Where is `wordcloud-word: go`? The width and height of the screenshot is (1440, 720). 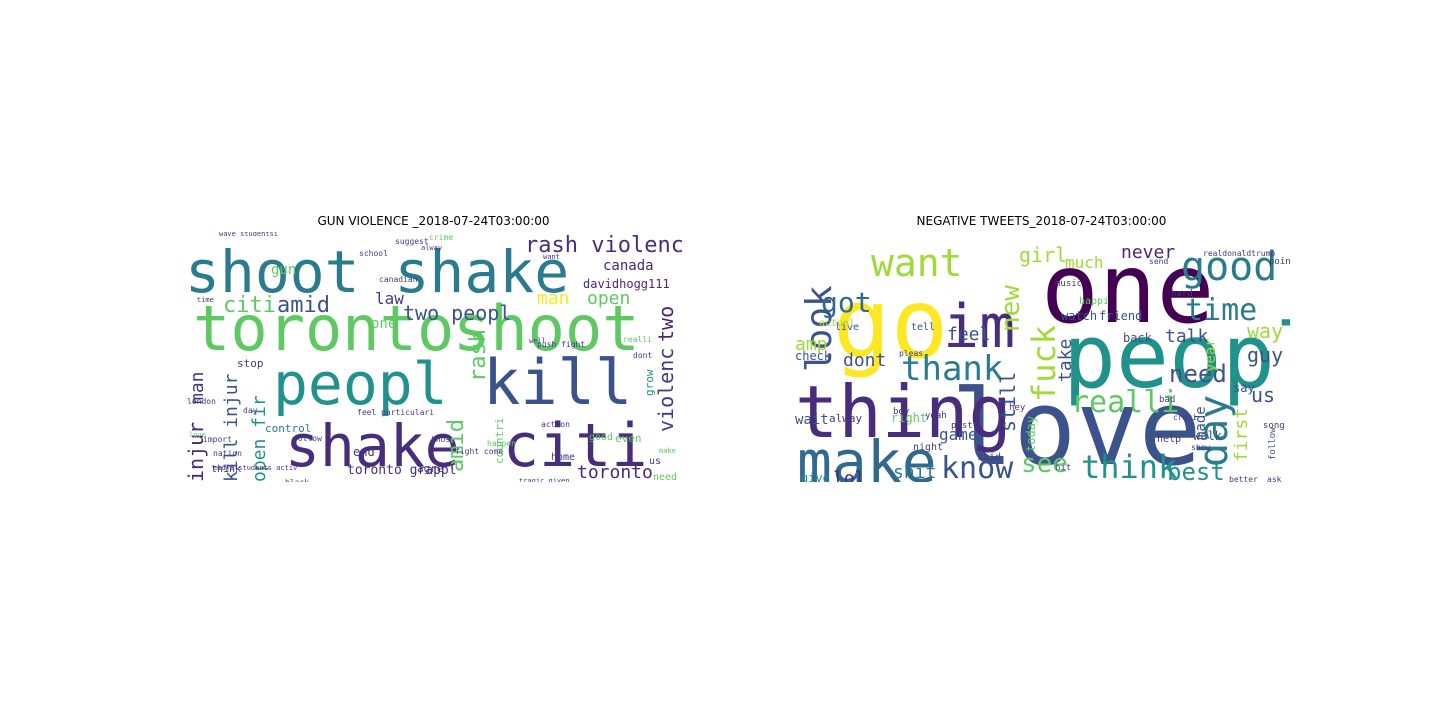 wordcloud-word: go is located at coordinates (891, 324).